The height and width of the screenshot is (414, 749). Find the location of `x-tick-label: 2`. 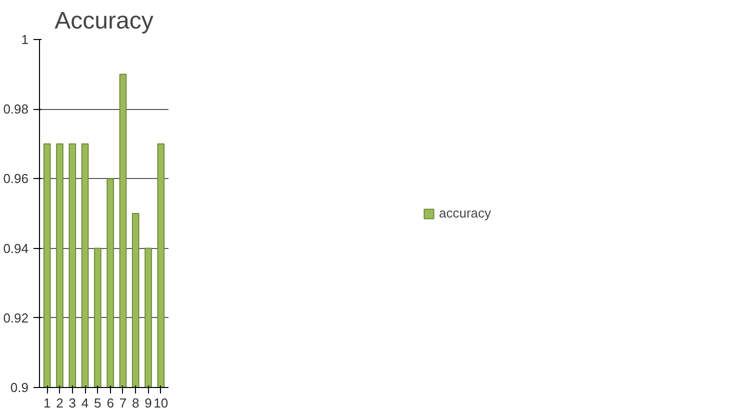

x-tick-label: 2 is located at coordinates (60, 403).